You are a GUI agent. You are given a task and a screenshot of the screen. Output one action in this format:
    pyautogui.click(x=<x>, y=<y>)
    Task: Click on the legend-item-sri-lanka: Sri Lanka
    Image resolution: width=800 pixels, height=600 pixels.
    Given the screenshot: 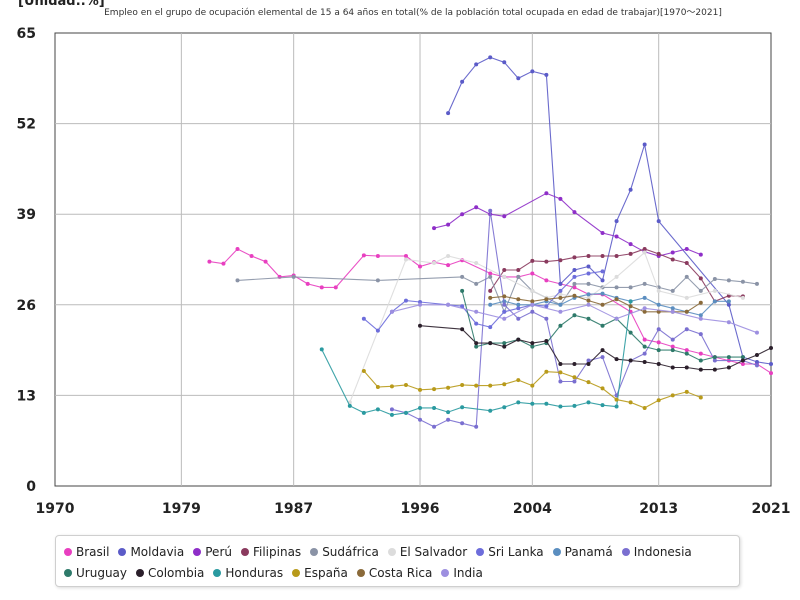 What is the action you would take?
    pyautogui.click(x=510, y=551)
    